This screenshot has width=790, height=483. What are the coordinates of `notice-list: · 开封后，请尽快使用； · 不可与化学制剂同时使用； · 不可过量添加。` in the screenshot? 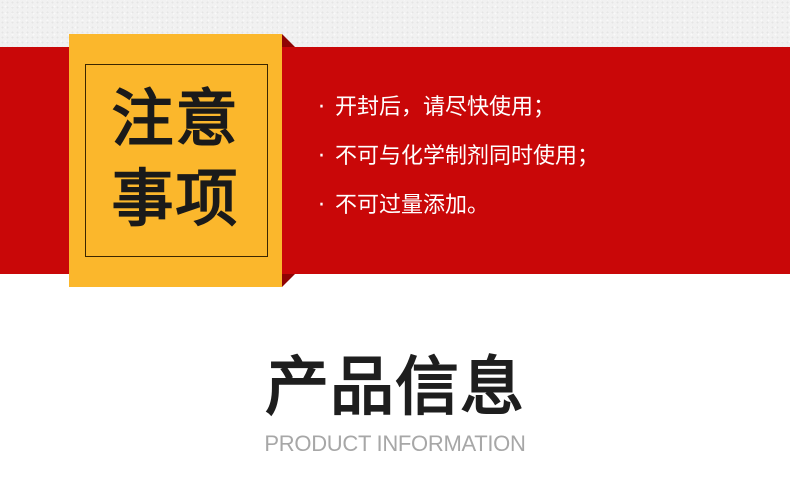 It's located at (458, 169).